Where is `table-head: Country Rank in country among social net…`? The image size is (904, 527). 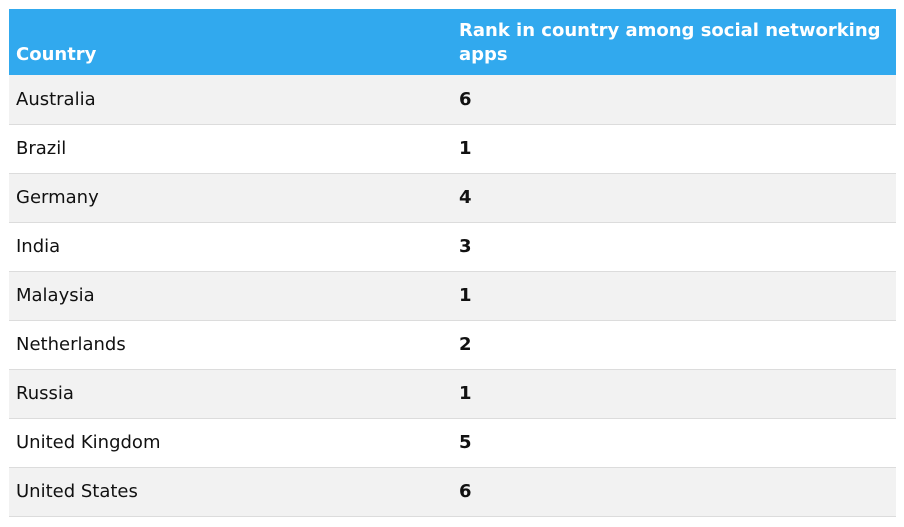
table-head: Country Rank in country among social net… is located at coordinates (452, 42).